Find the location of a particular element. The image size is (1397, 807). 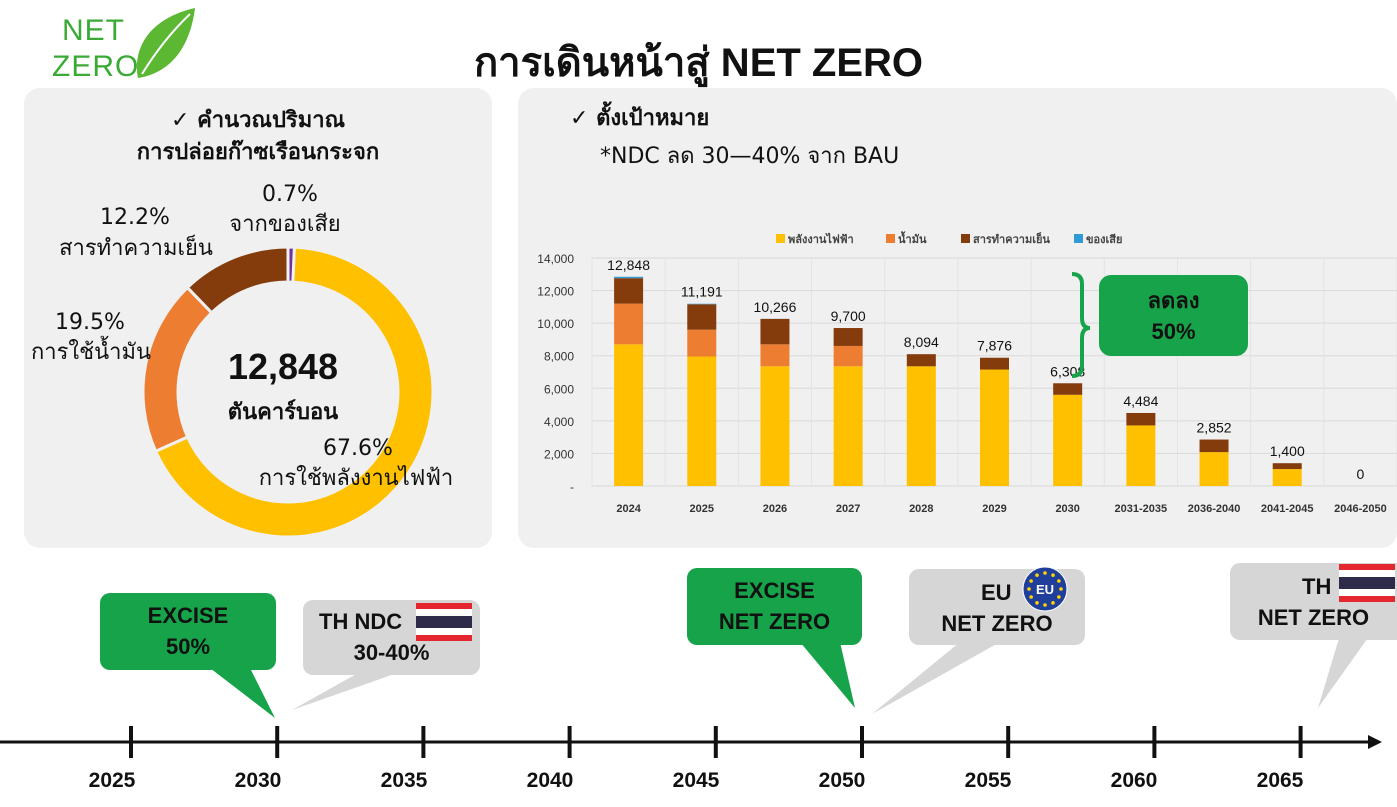

donut-center-unit: ตันคาร์บอน is located at coordinates (283, 412).